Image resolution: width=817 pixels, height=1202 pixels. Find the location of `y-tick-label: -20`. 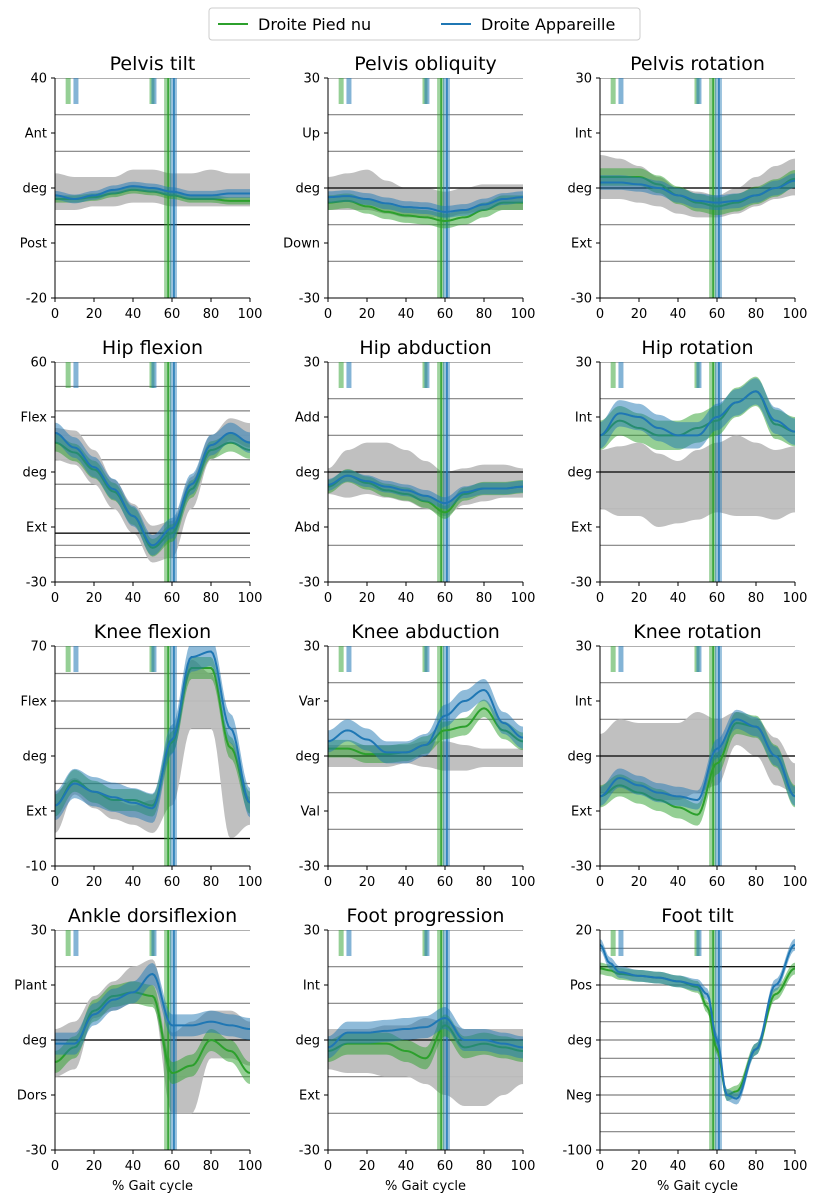

y-tick-label: -20 is located at coordinates (36, 299).